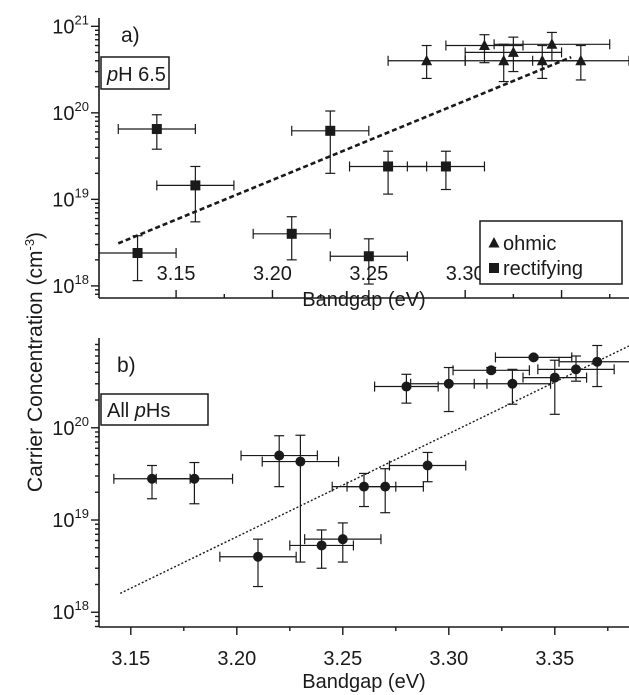 This screenshot has width=629, height=695. I want to click on series-ohmic, so click(508, 57).